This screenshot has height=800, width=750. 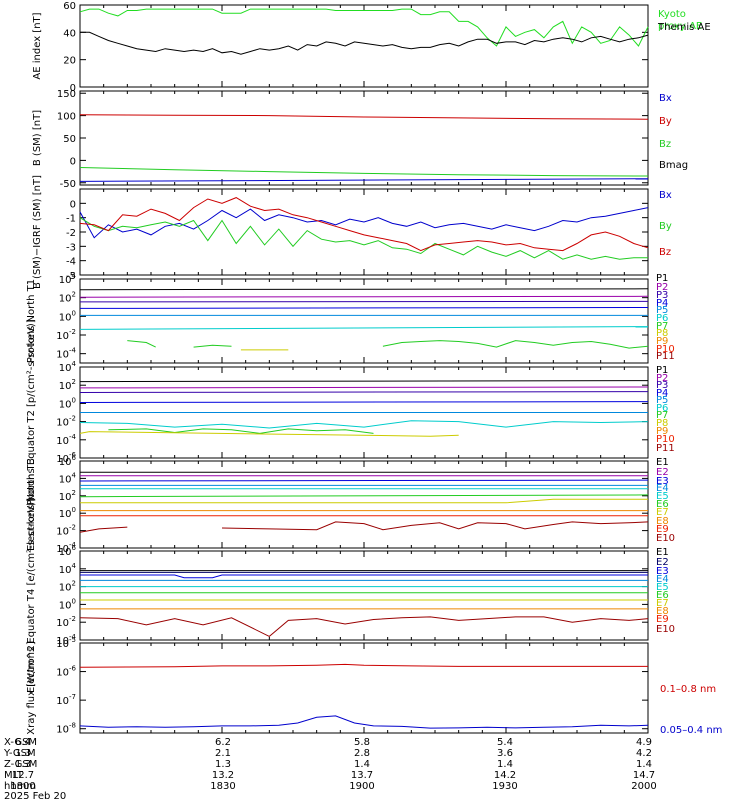 What do you see at coordinates (37, 232) in the screenshot?
I see `y-axis-label: B (SM)−IGRF (SM) [nT]` at bounding box center [37, 232].